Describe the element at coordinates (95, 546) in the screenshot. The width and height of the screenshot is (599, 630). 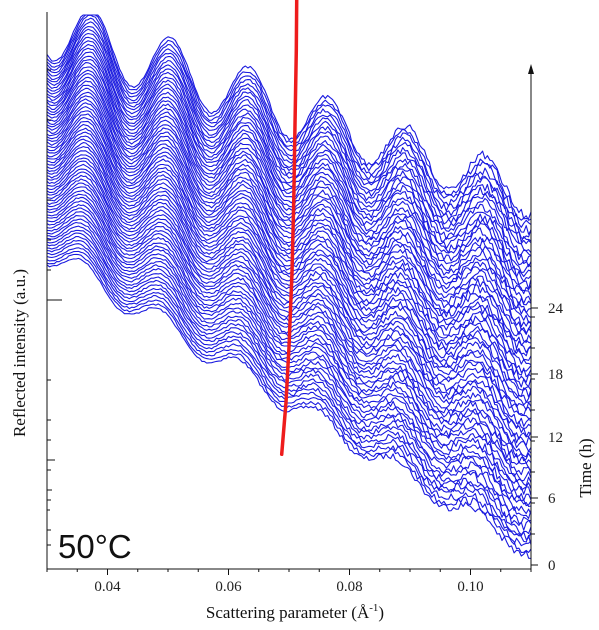
I see `temperature-label: 50°C` at that location.